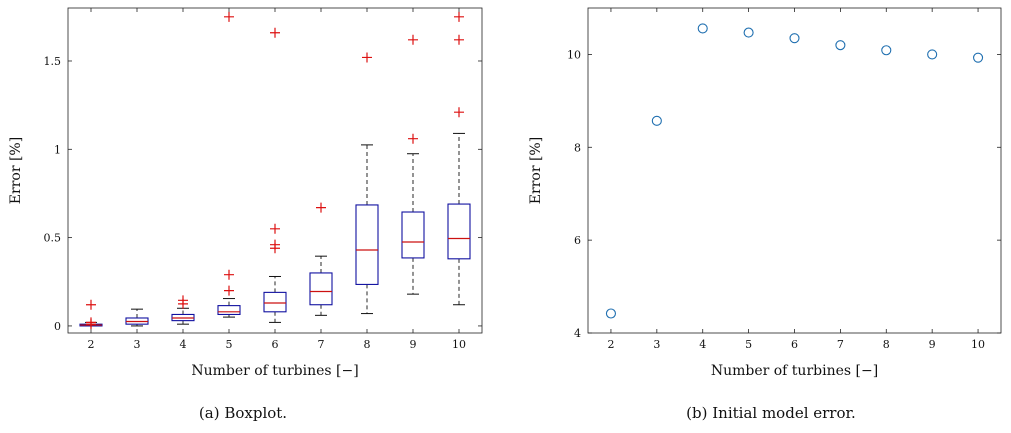 This screenshot has height=433, width=1011. What do you see at coordinates (577, 240) in the screenshot?
I see `y-tick-label: 6` at bounding box center [577, 240].